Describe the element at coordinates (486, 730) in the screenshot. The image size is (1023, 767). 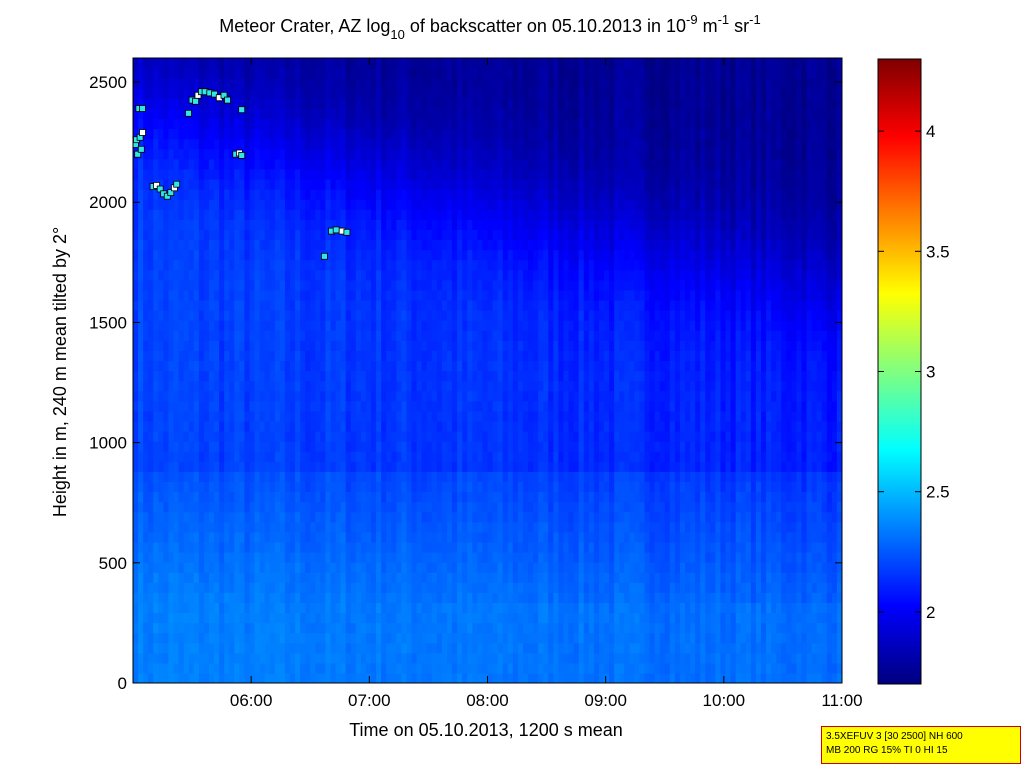
I see `x-axis-label: Time on 05.10.2013, 1200 s mean` at that location.